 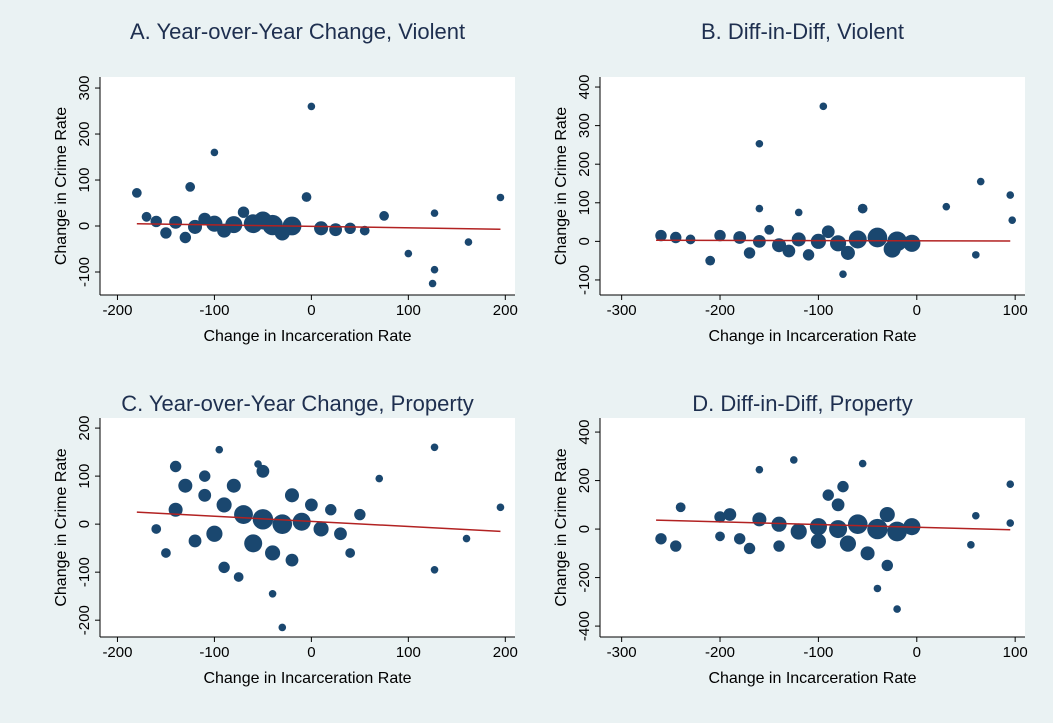 What do you see at coordinates (297, 403) in the screenshot?
I see `chart-title: C. Year-over-Year Change, Property` at bounding box center [297, 403].